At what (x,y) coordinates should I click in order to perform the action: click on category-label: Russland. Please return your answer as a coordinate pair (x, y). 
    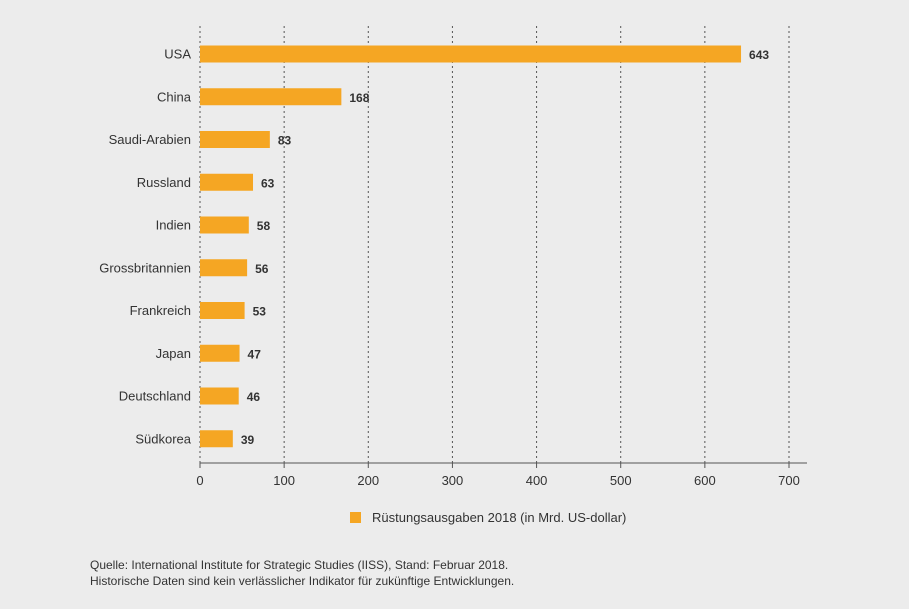
    Looking at the image, I should click on (164, 182).